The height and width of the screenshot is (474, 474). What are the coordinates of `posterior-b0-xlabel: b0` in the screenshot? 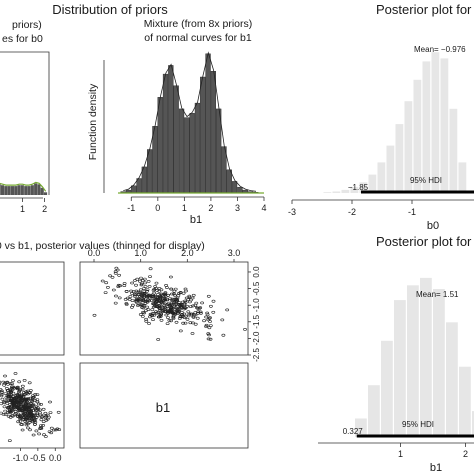 It's located at (433, 226).